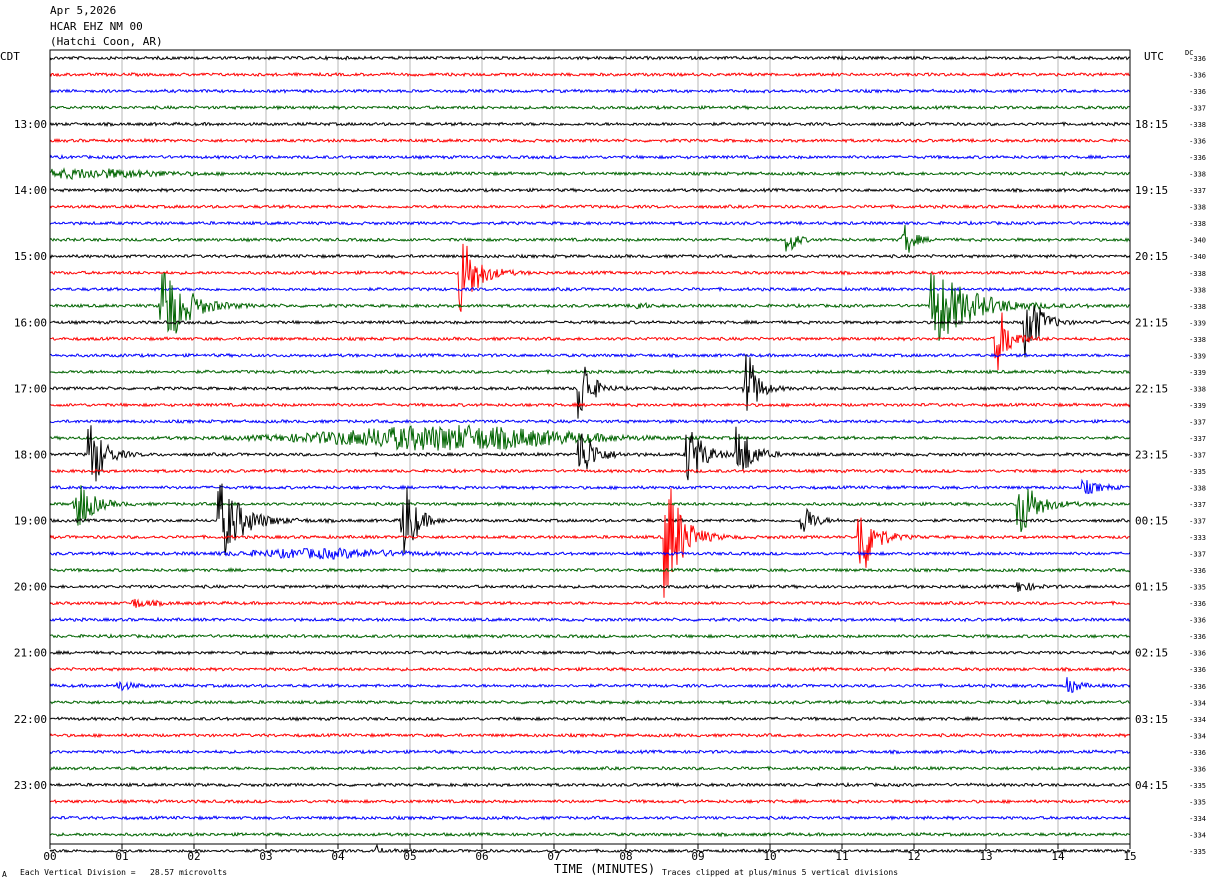 The height and width of the screenshot is (886, 1210). Describe the element at coordinates (106, 41) in the screenshot. I see `header-location: (Hatchi Coon, AR)` at that location.